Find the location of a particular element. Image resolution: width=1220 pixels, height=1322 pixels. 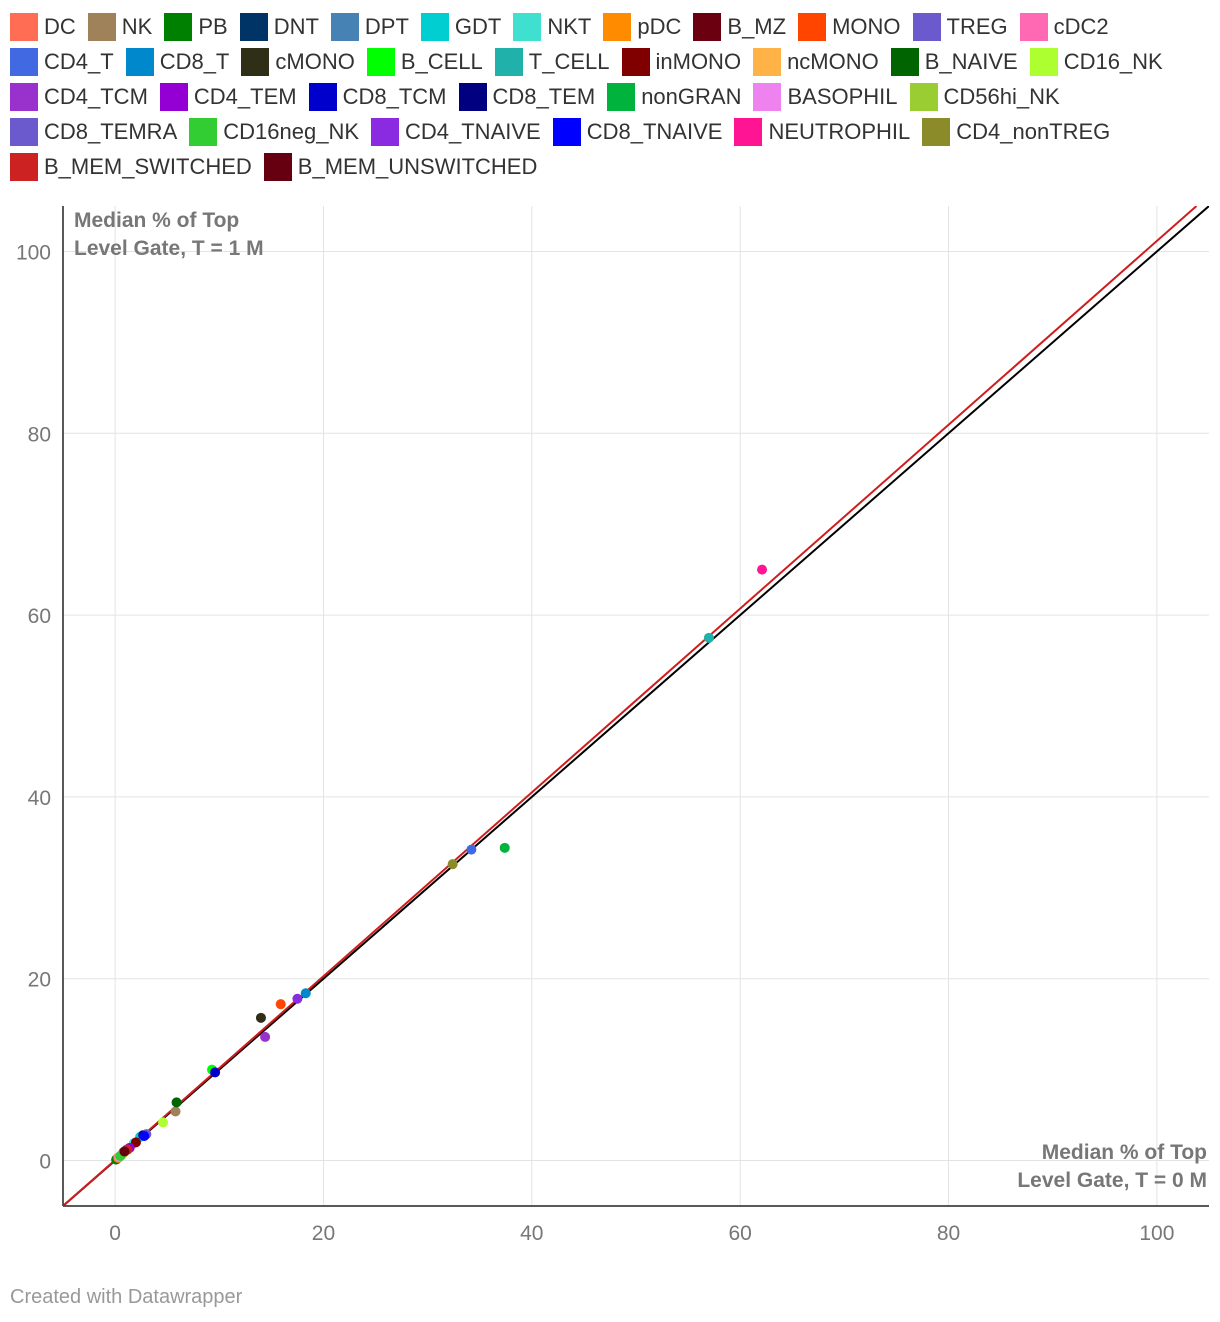

legend-item: NKT is located at coordinates (552, 26).